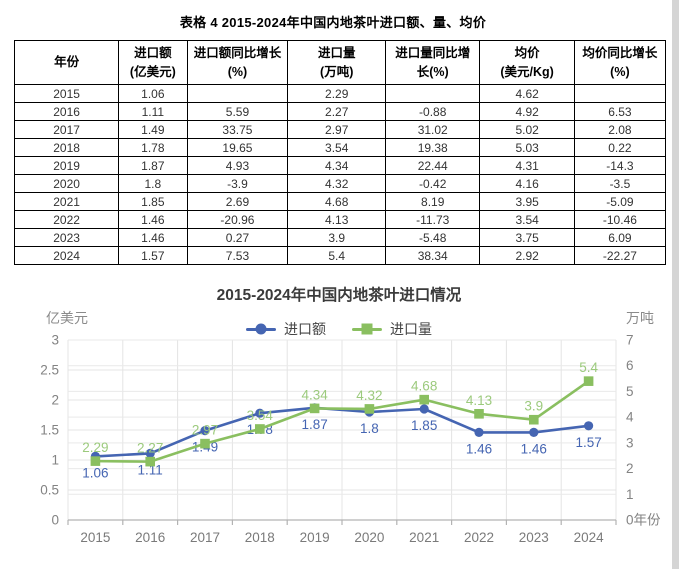 This screenshot has height=569, width=679. I want to click on chart-legend: 进口额 进口量, so click(339, 329).